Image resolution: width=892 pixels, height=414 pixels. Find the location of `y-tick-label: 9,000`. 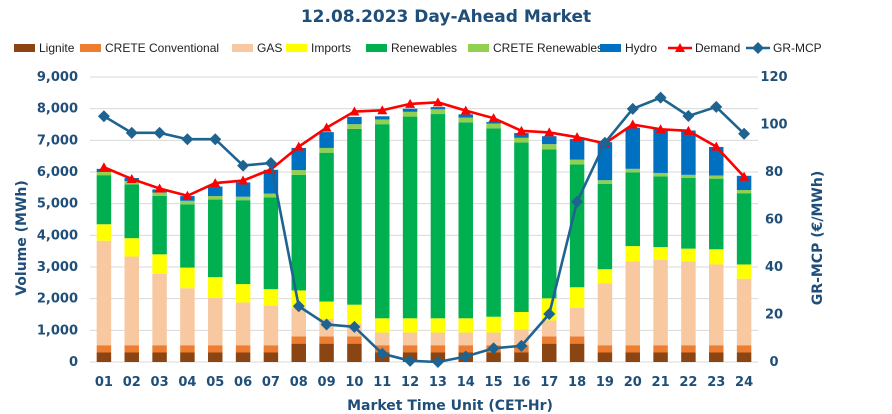

y-tick-label: 9,000 is located at coordinates (57, 77).